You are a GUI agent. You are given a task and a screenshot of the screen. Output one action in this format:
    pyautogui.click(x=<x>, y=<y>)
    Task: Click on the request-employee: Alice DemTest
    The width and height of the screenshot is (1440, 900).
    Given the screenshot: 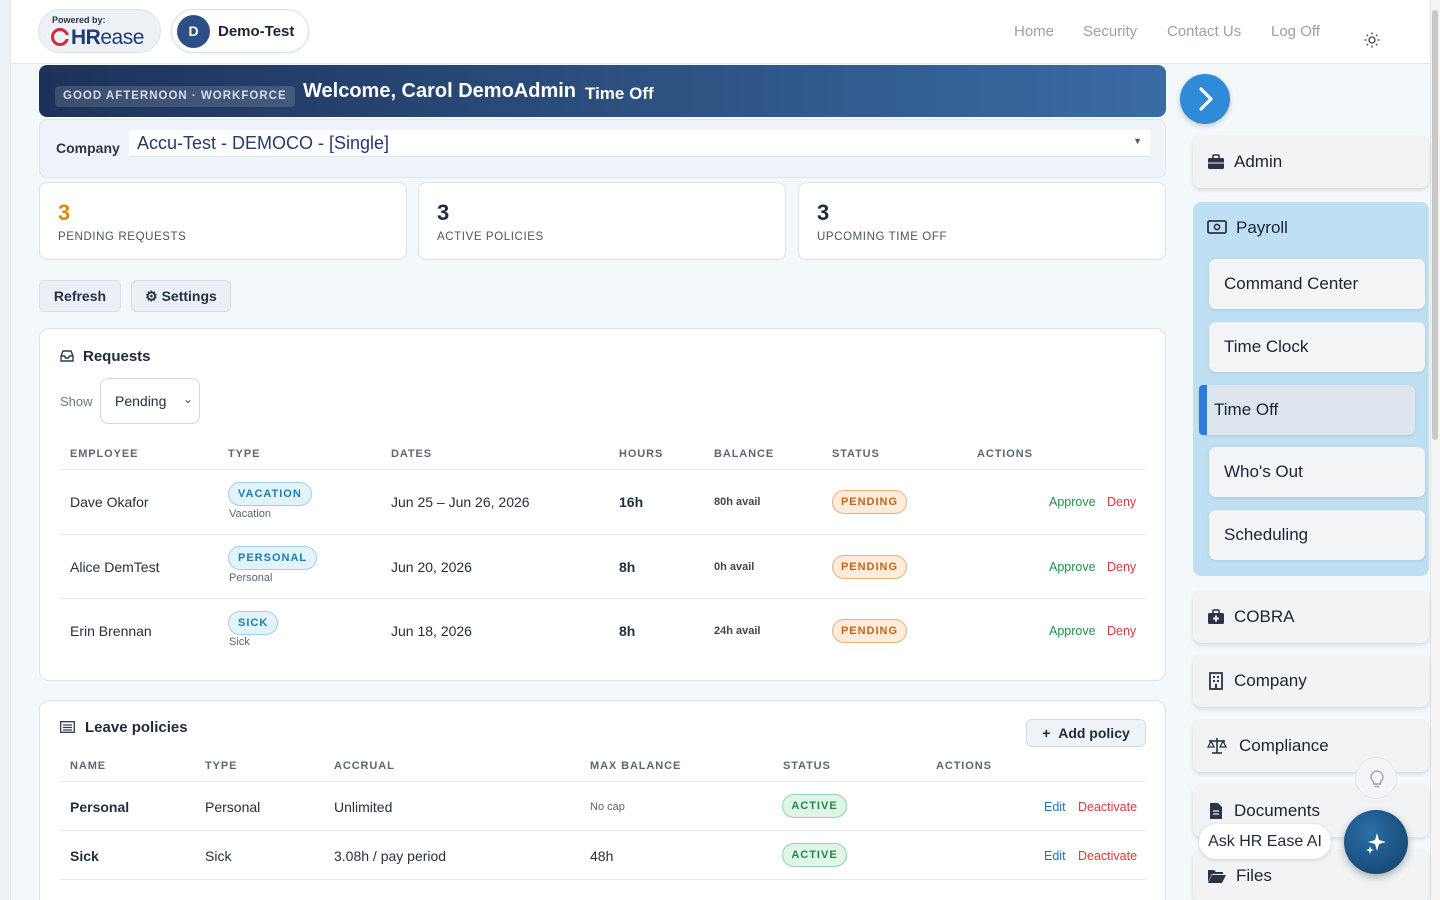 What is the action you would take?
    pyautogui.click(x=115, y=567)
    